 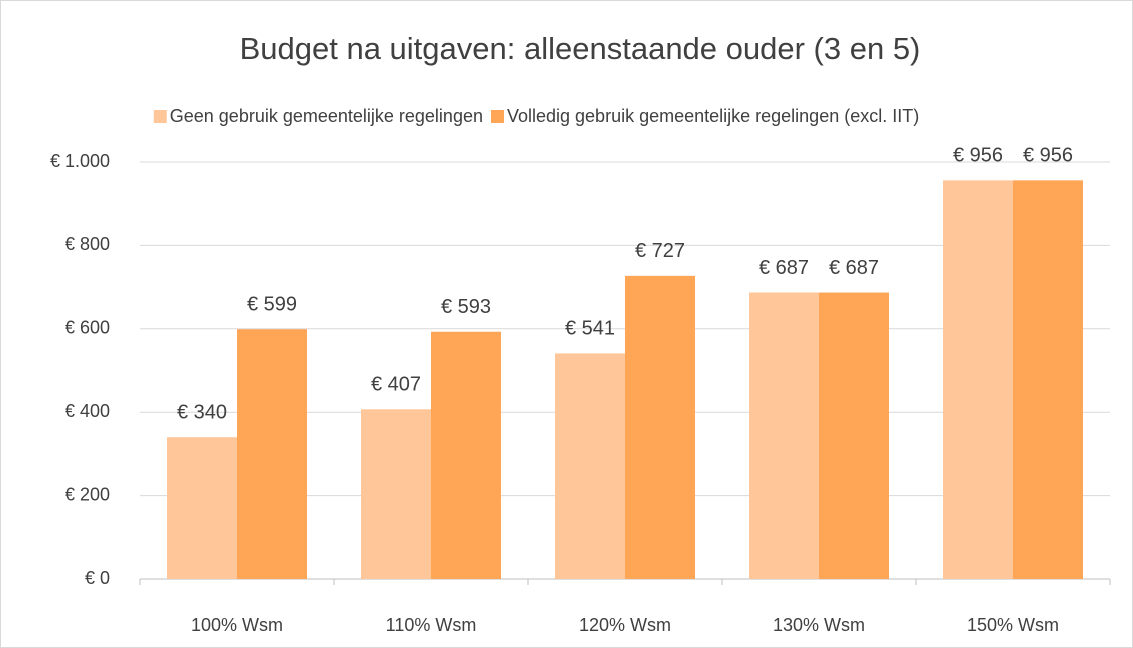 What do you see at coordinates (1013, 625) in the screenshot?
I see `x-tick-label: 150% Wsm` at bounding box center [1013, 625].